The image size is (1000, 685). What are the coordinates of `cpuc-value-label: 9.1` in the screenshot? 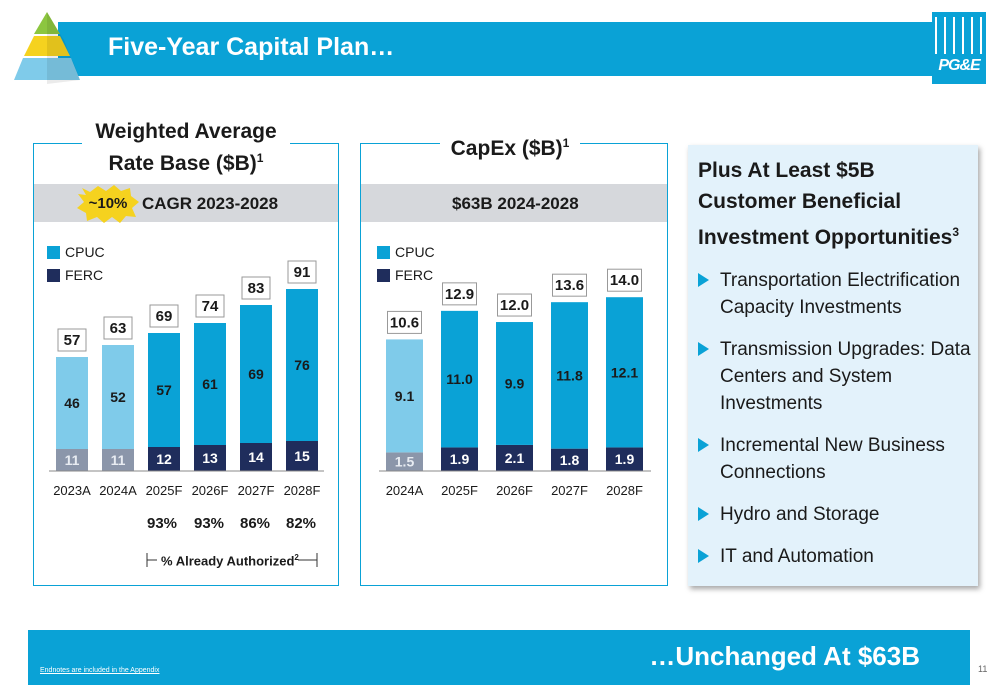 It's located at (405, 396).